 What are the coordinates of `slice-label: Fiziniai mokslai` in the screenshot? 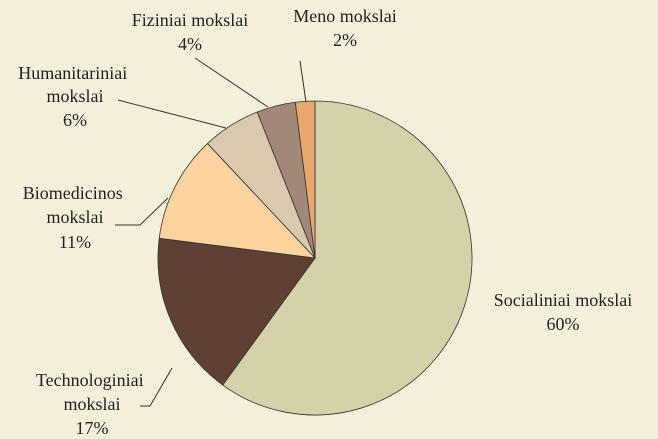 It's located at (190, 20).